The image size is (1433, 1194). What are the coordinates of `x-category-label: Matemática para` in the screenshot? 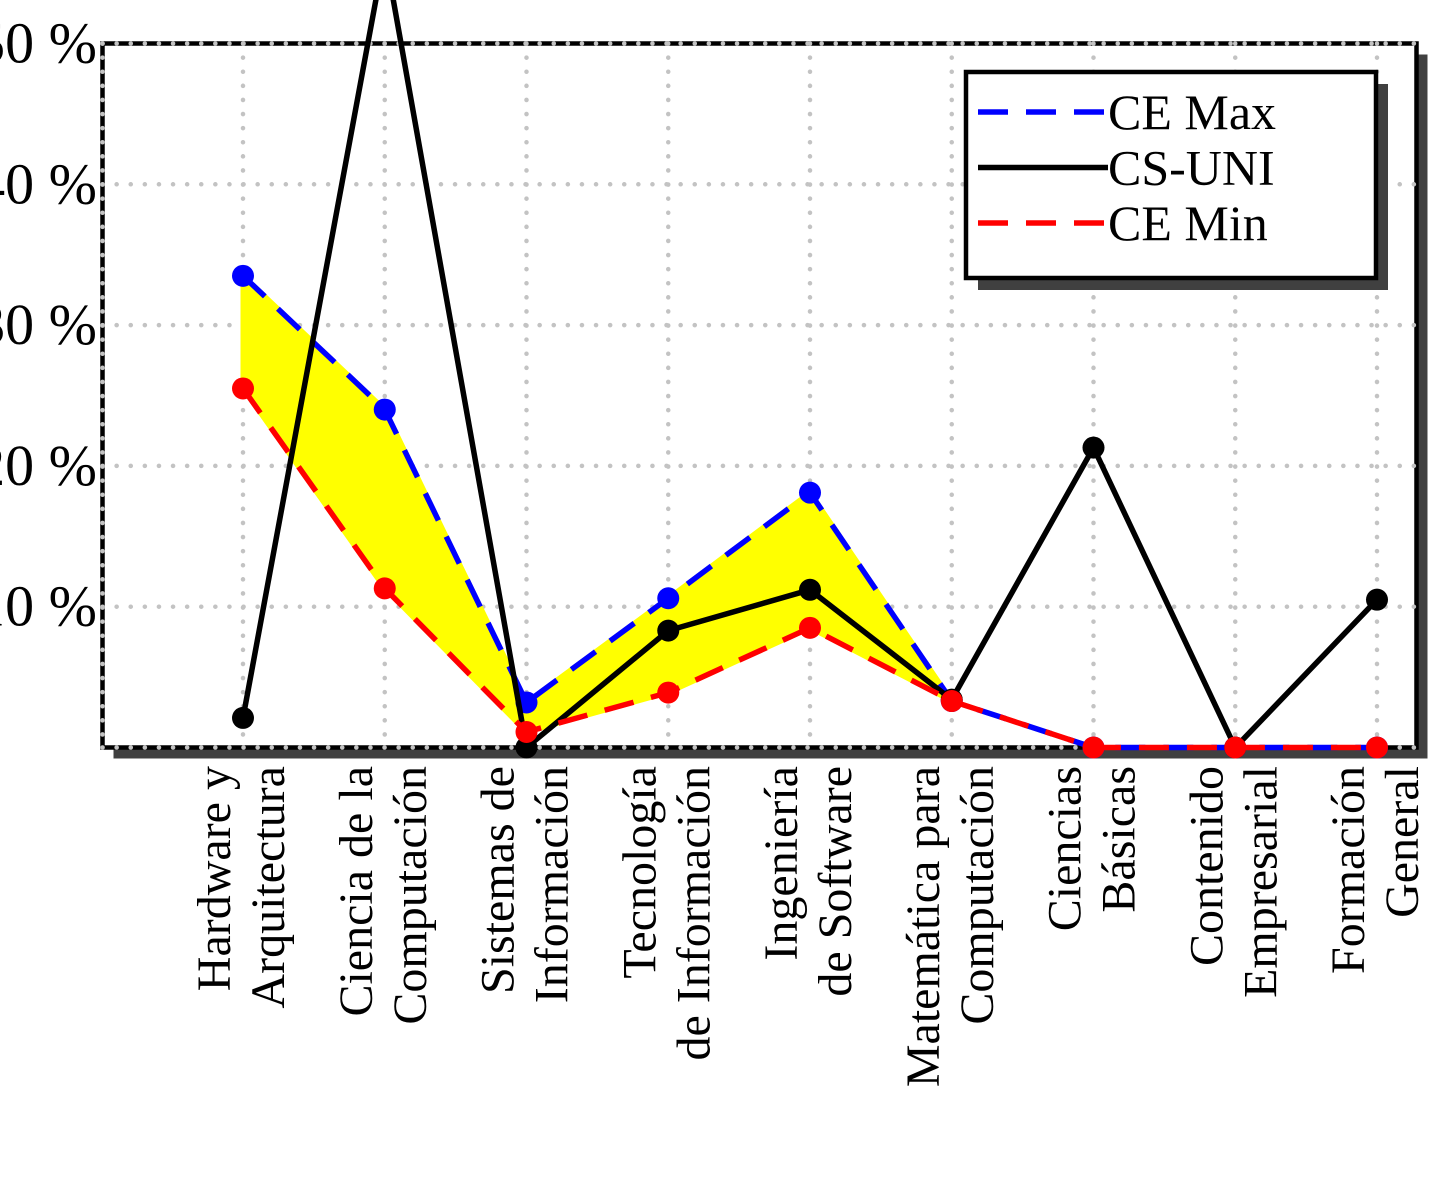 It's located at (923, 926).